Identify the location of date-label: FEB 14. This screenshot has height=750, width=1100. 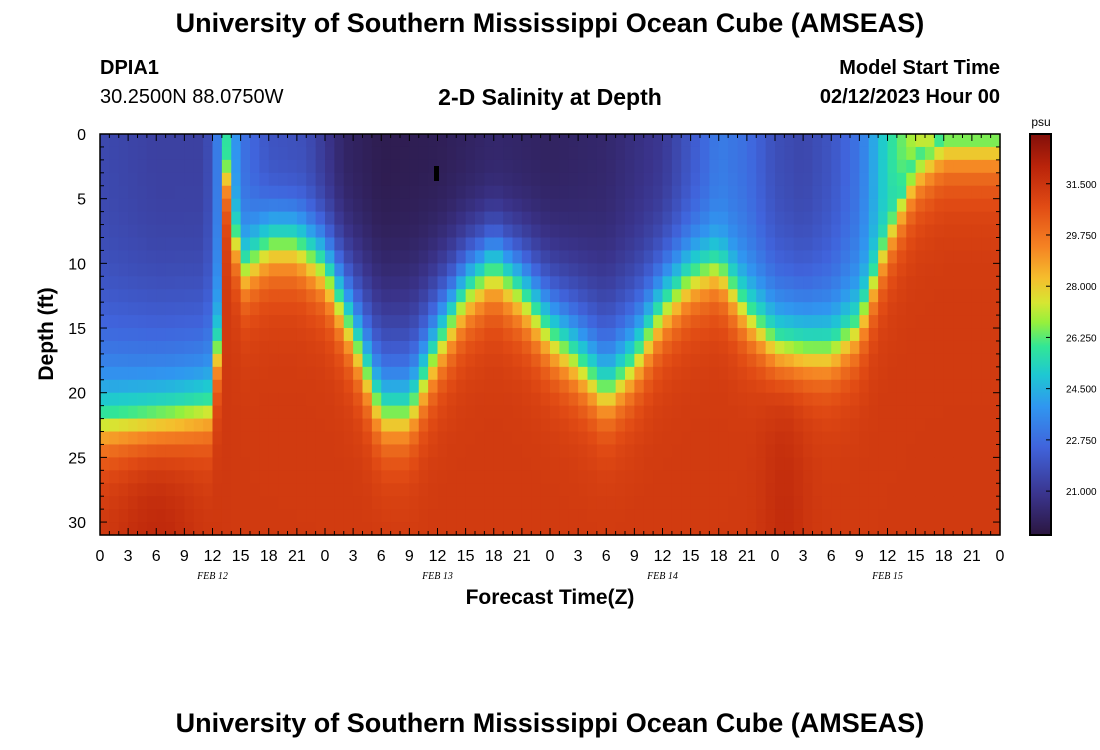
(662, 576).